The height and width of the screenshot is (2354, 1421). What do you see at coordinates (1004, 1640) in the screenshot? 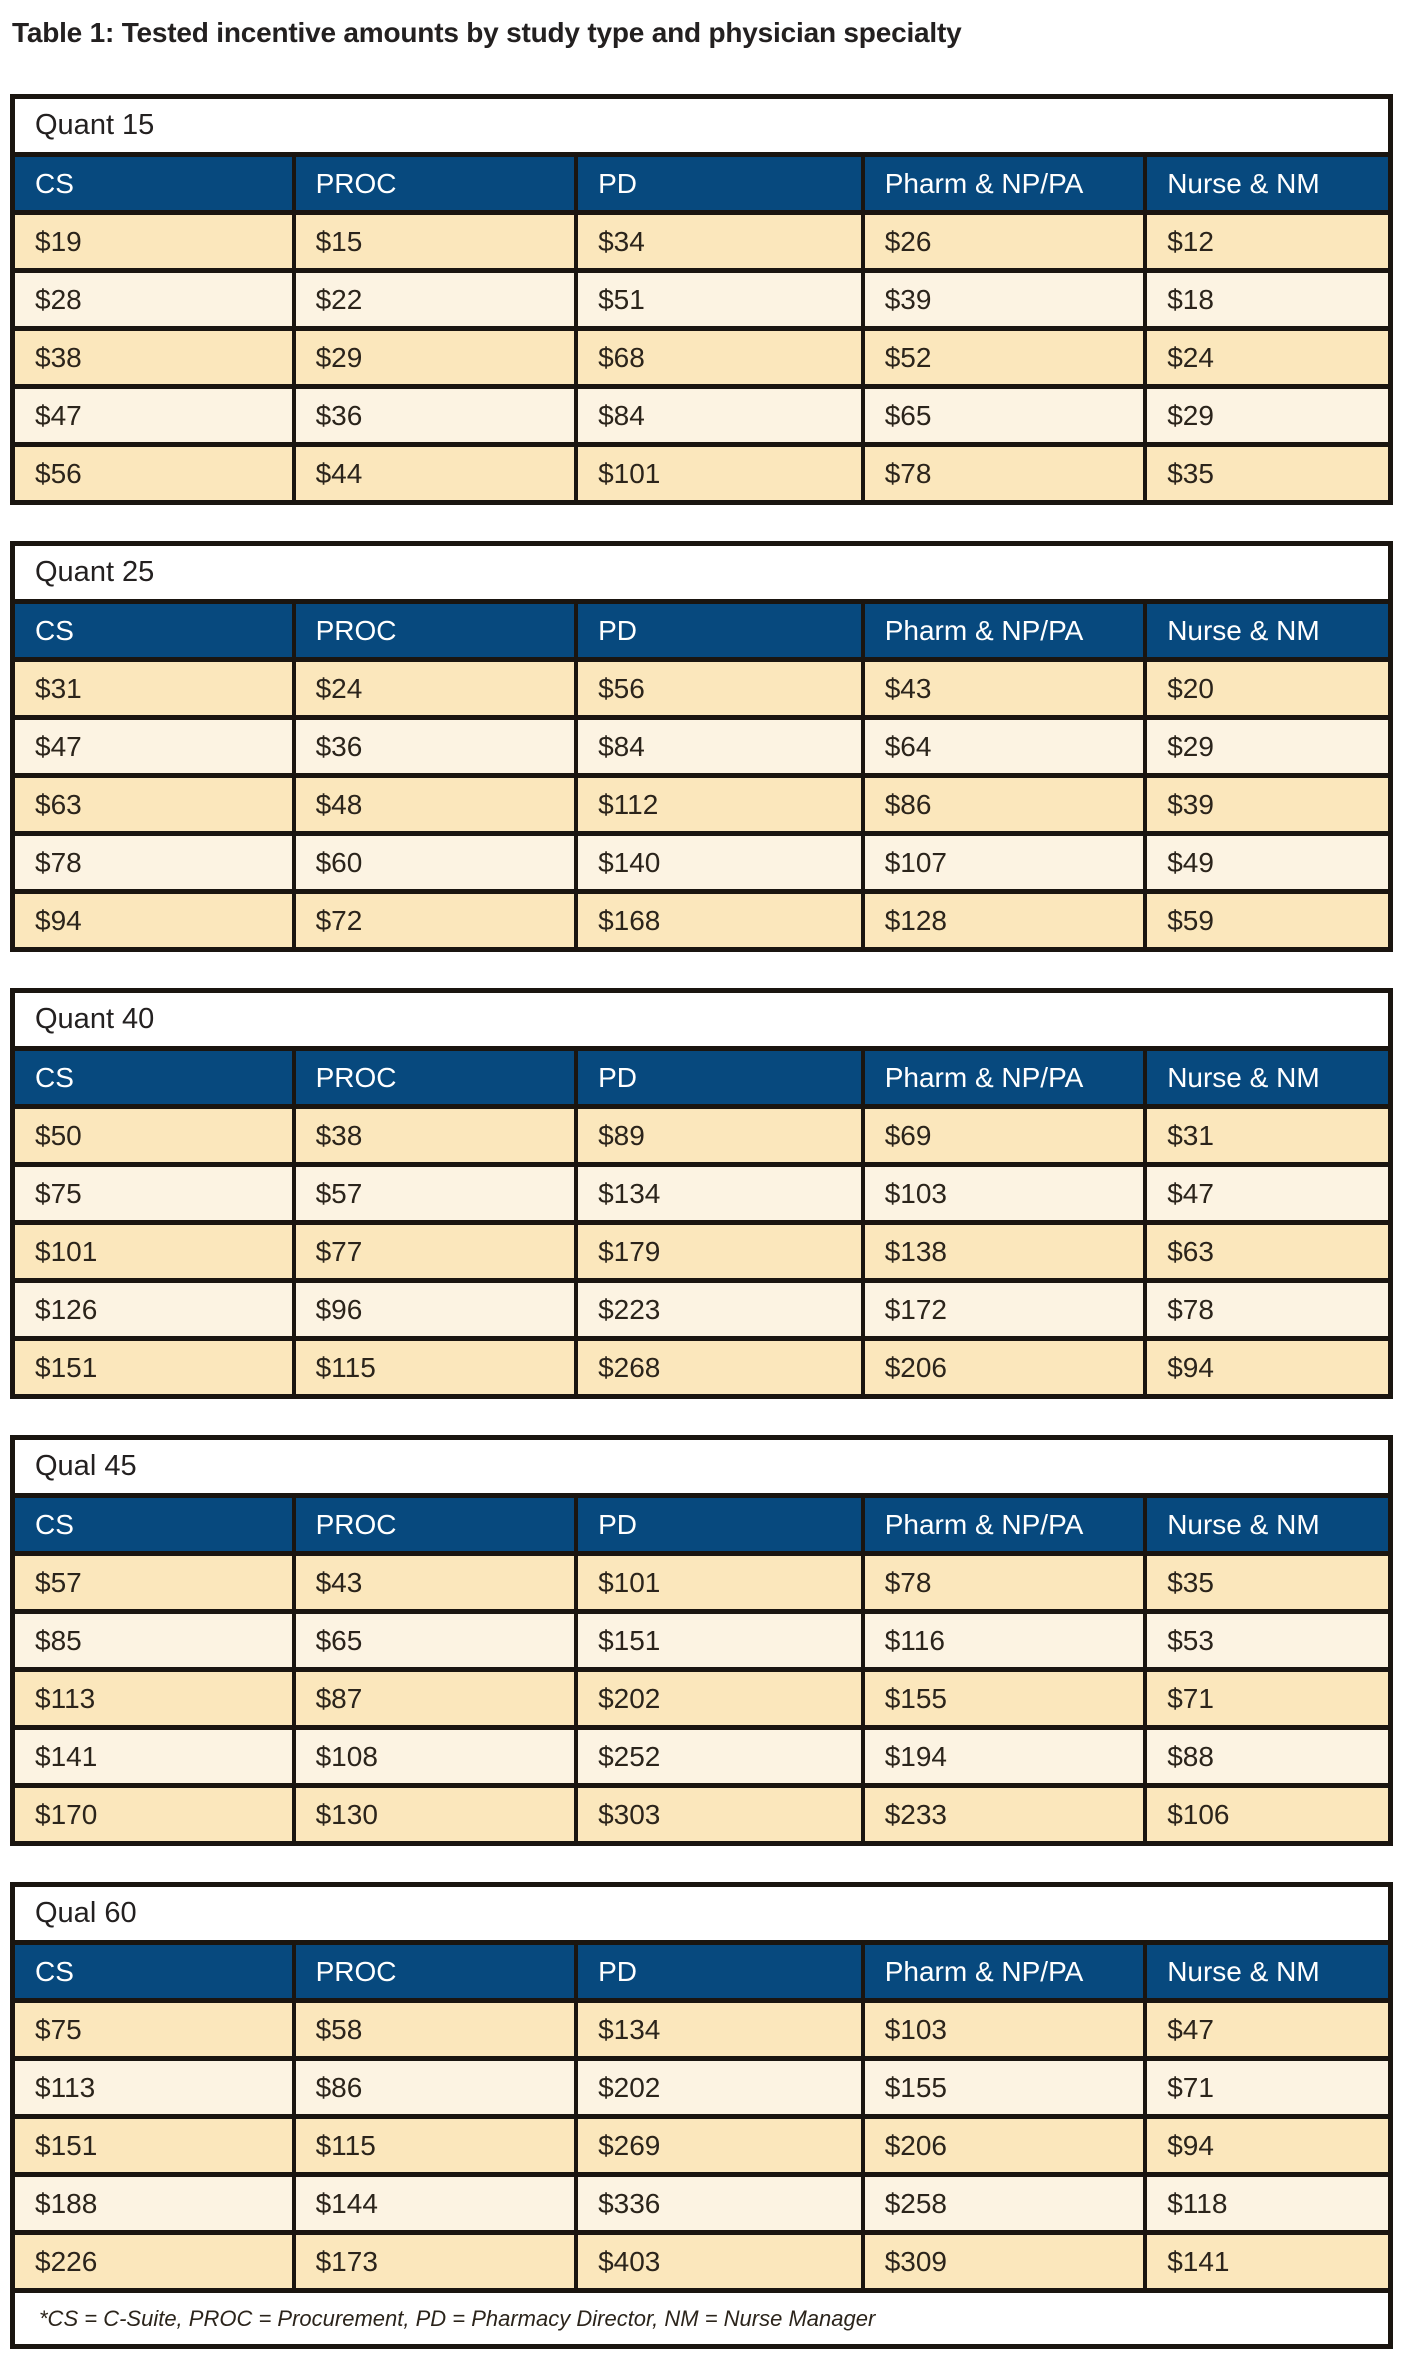
I see `amount-cell: $116` at bounding box center [1004, 1640].